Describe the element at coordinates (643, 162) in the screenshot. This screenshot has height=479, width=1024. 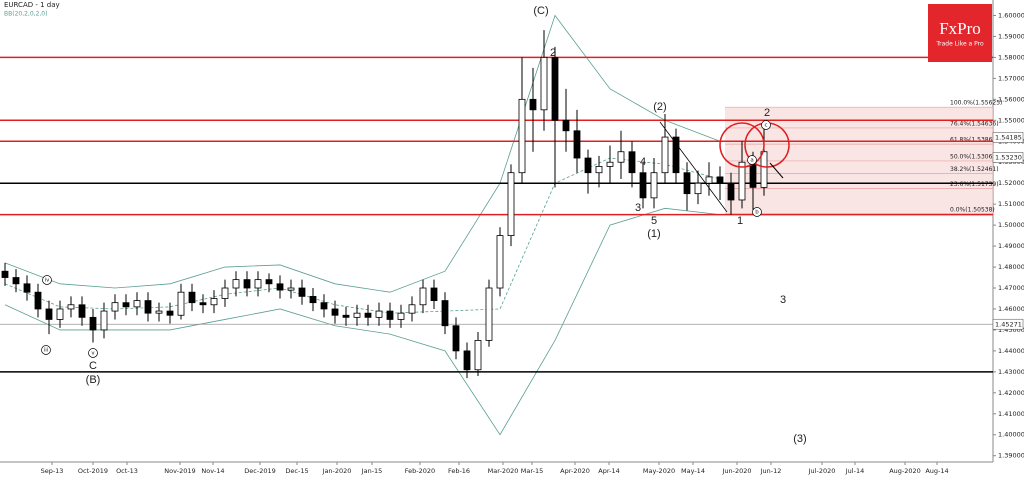
I see `wave-label: 4` at that location.